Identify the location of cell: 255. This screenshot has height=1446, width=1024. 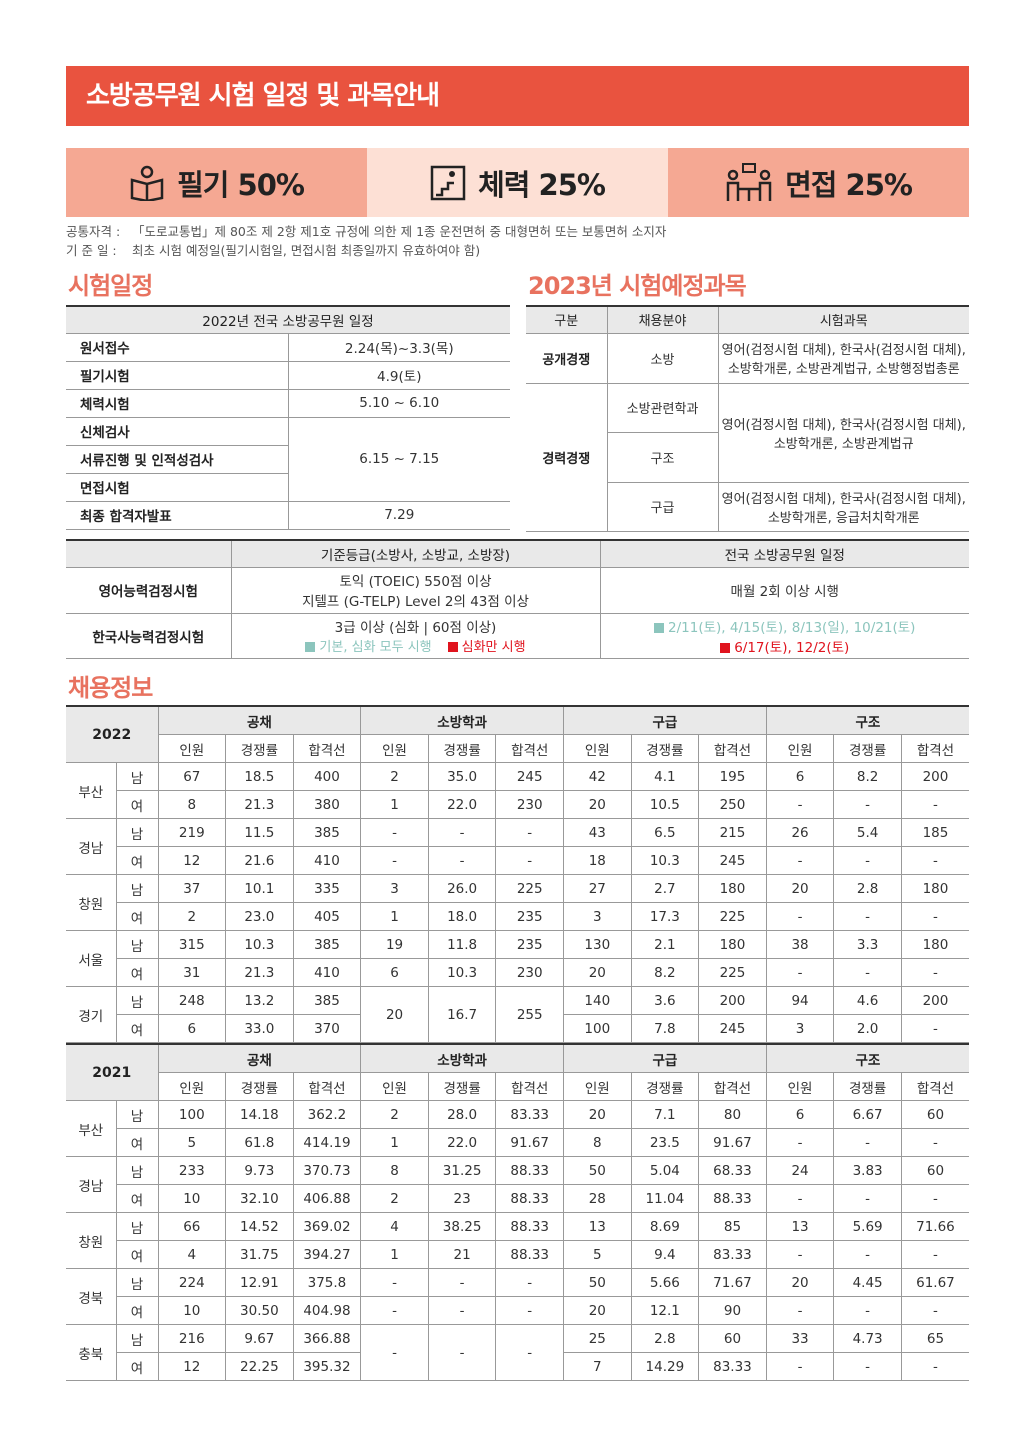
(529, 1014).